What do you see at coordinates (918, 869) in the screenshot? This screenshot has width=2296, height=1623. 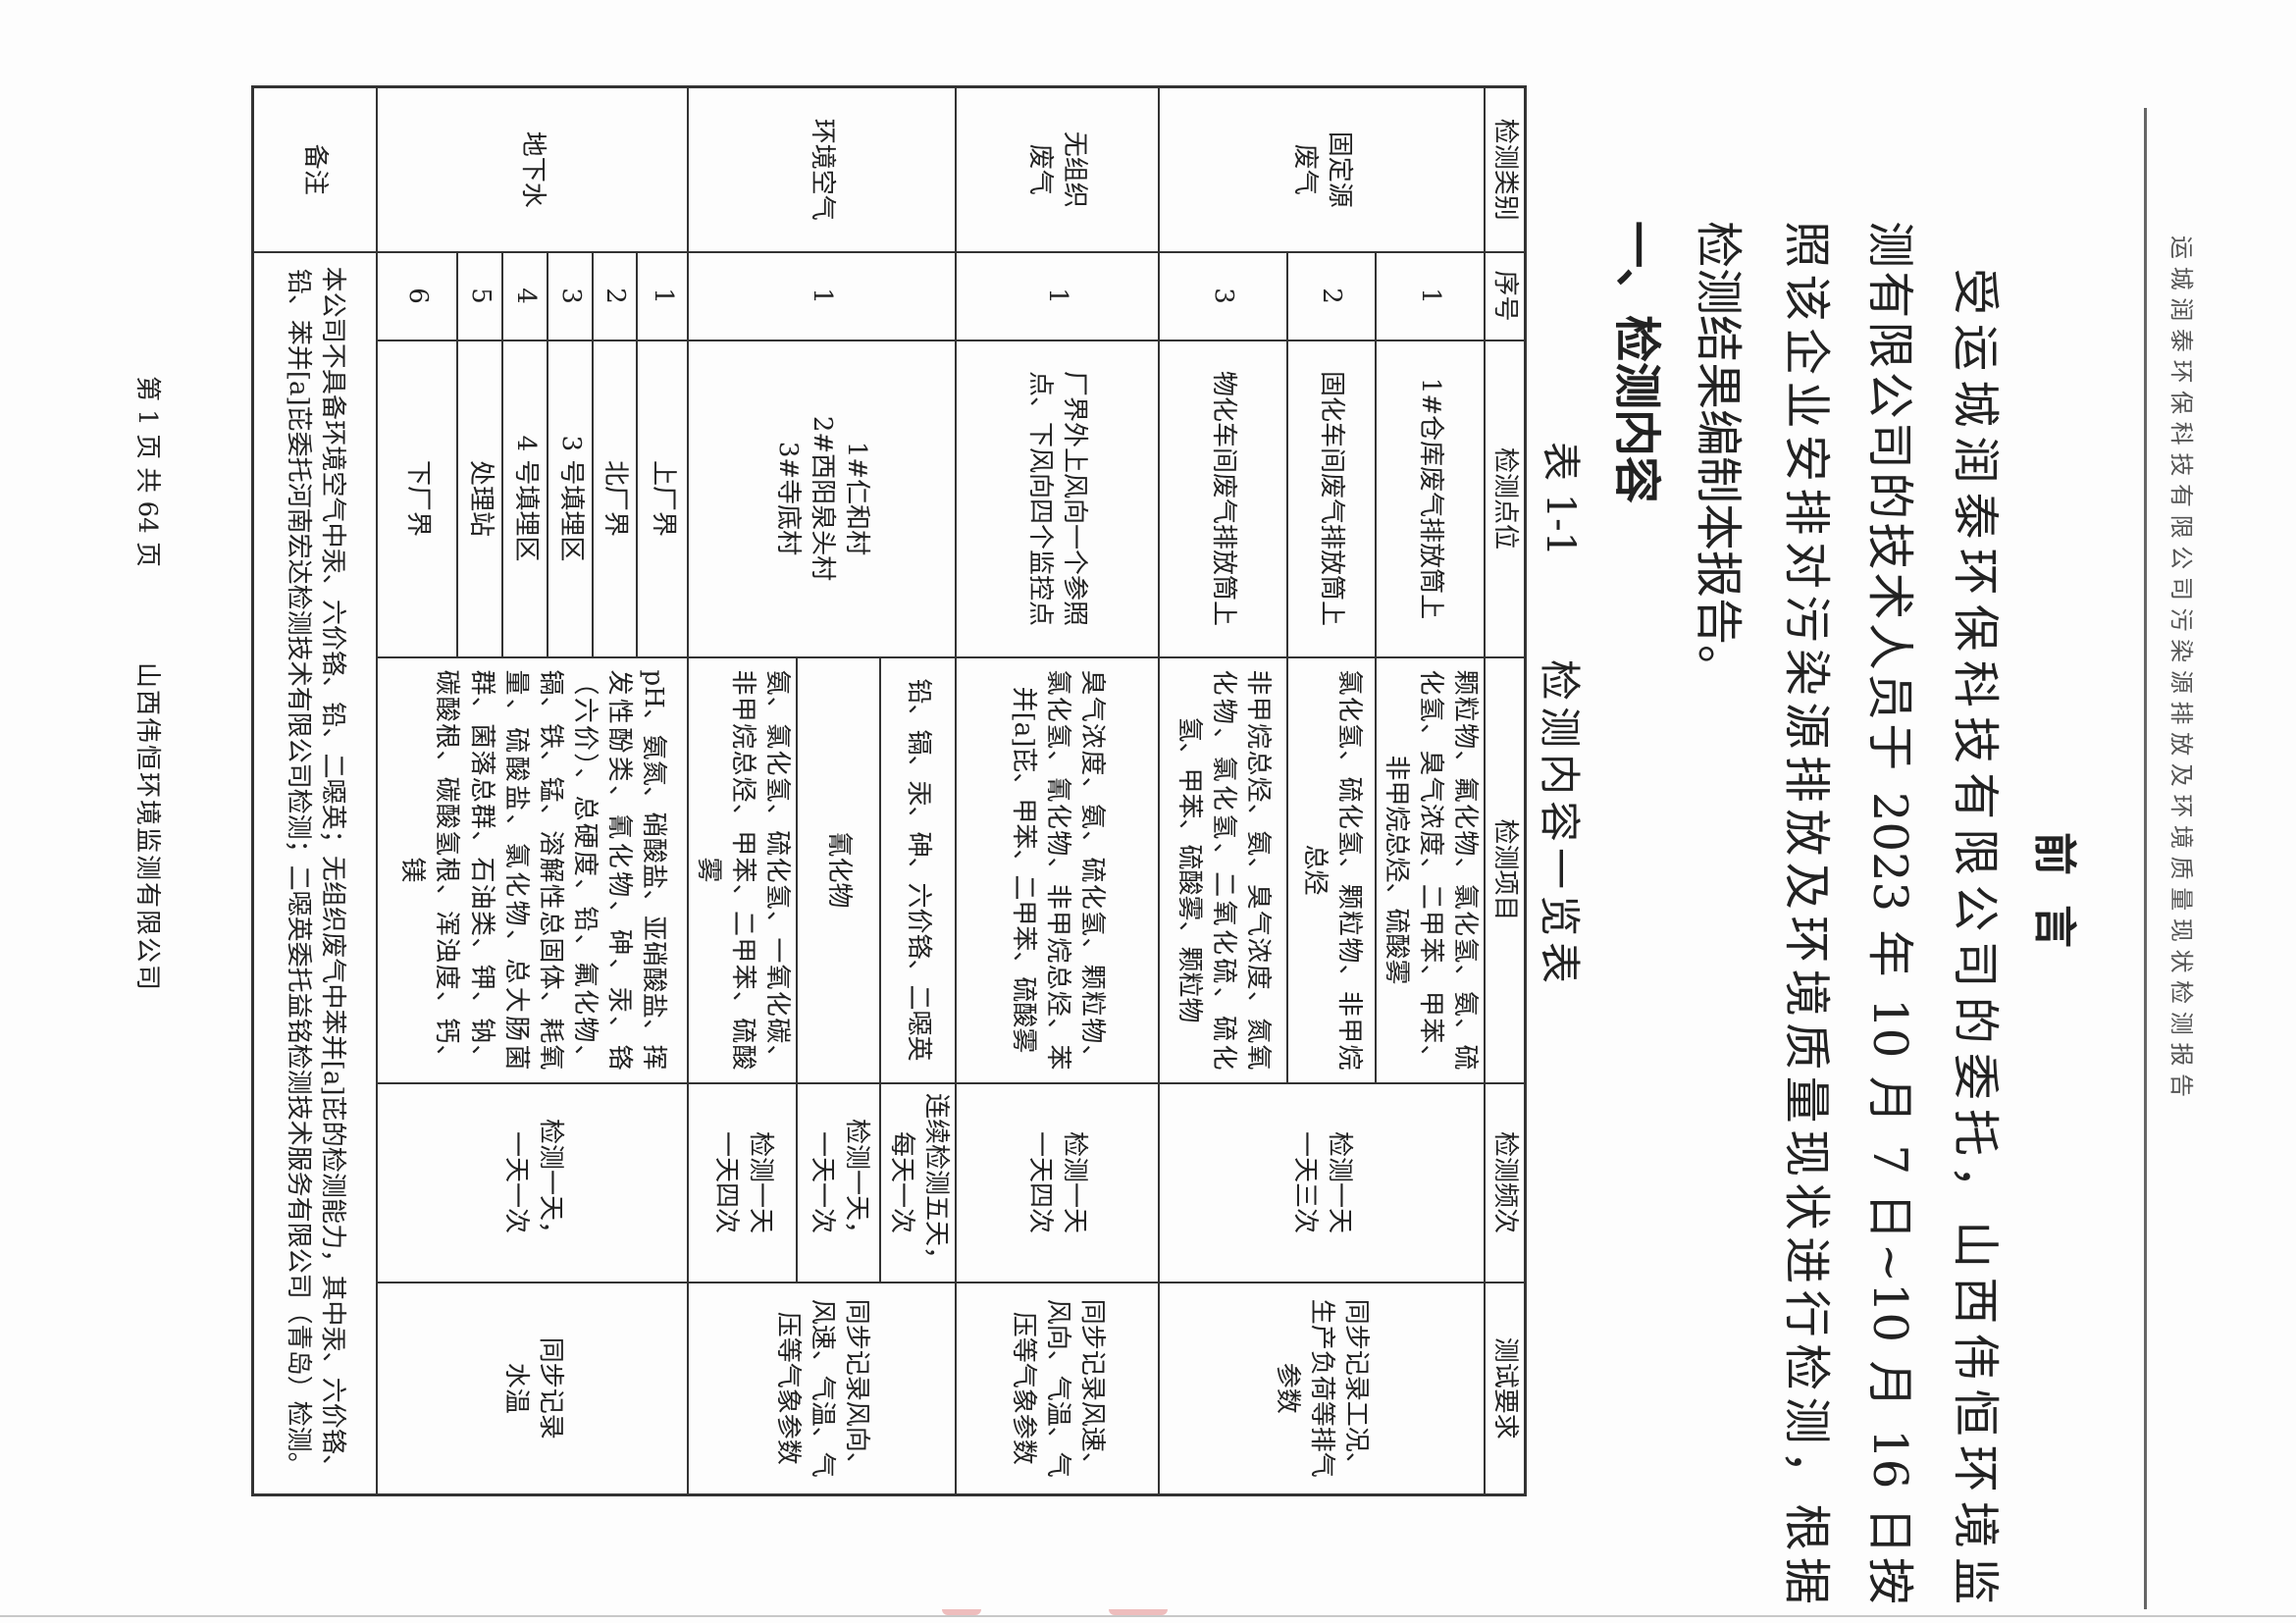 I see `items-cell: 铅、镉、汞、砷、六价铬、二噁英` at bounding box center [918, 869].